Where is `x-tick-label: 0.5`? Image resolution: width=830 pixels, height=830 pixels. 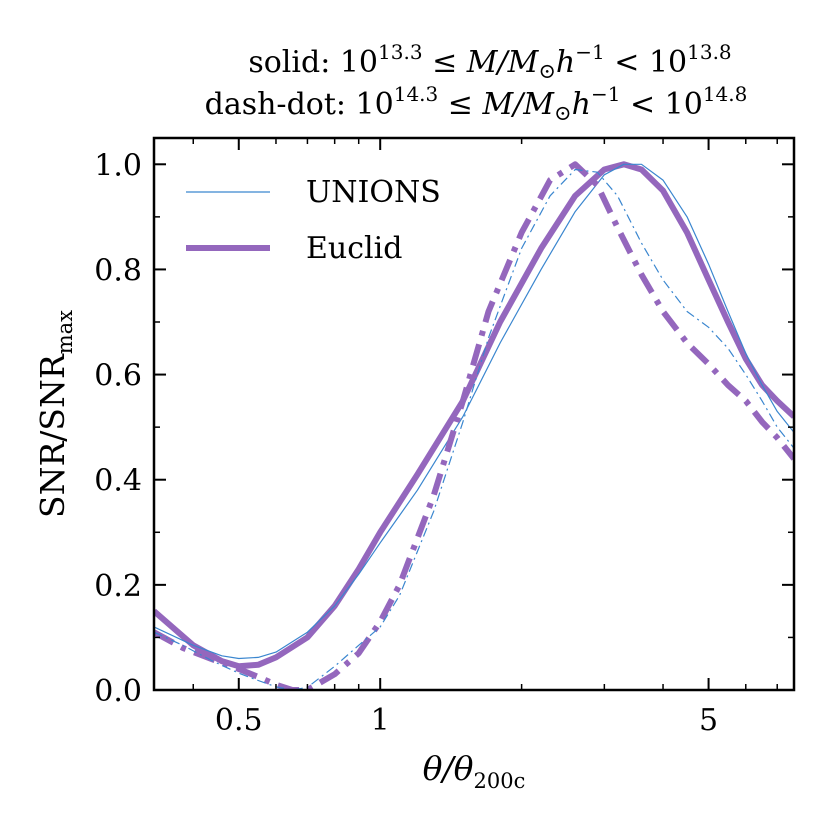 x-tick-label: 0.5 is located at coordinates (239, 720).